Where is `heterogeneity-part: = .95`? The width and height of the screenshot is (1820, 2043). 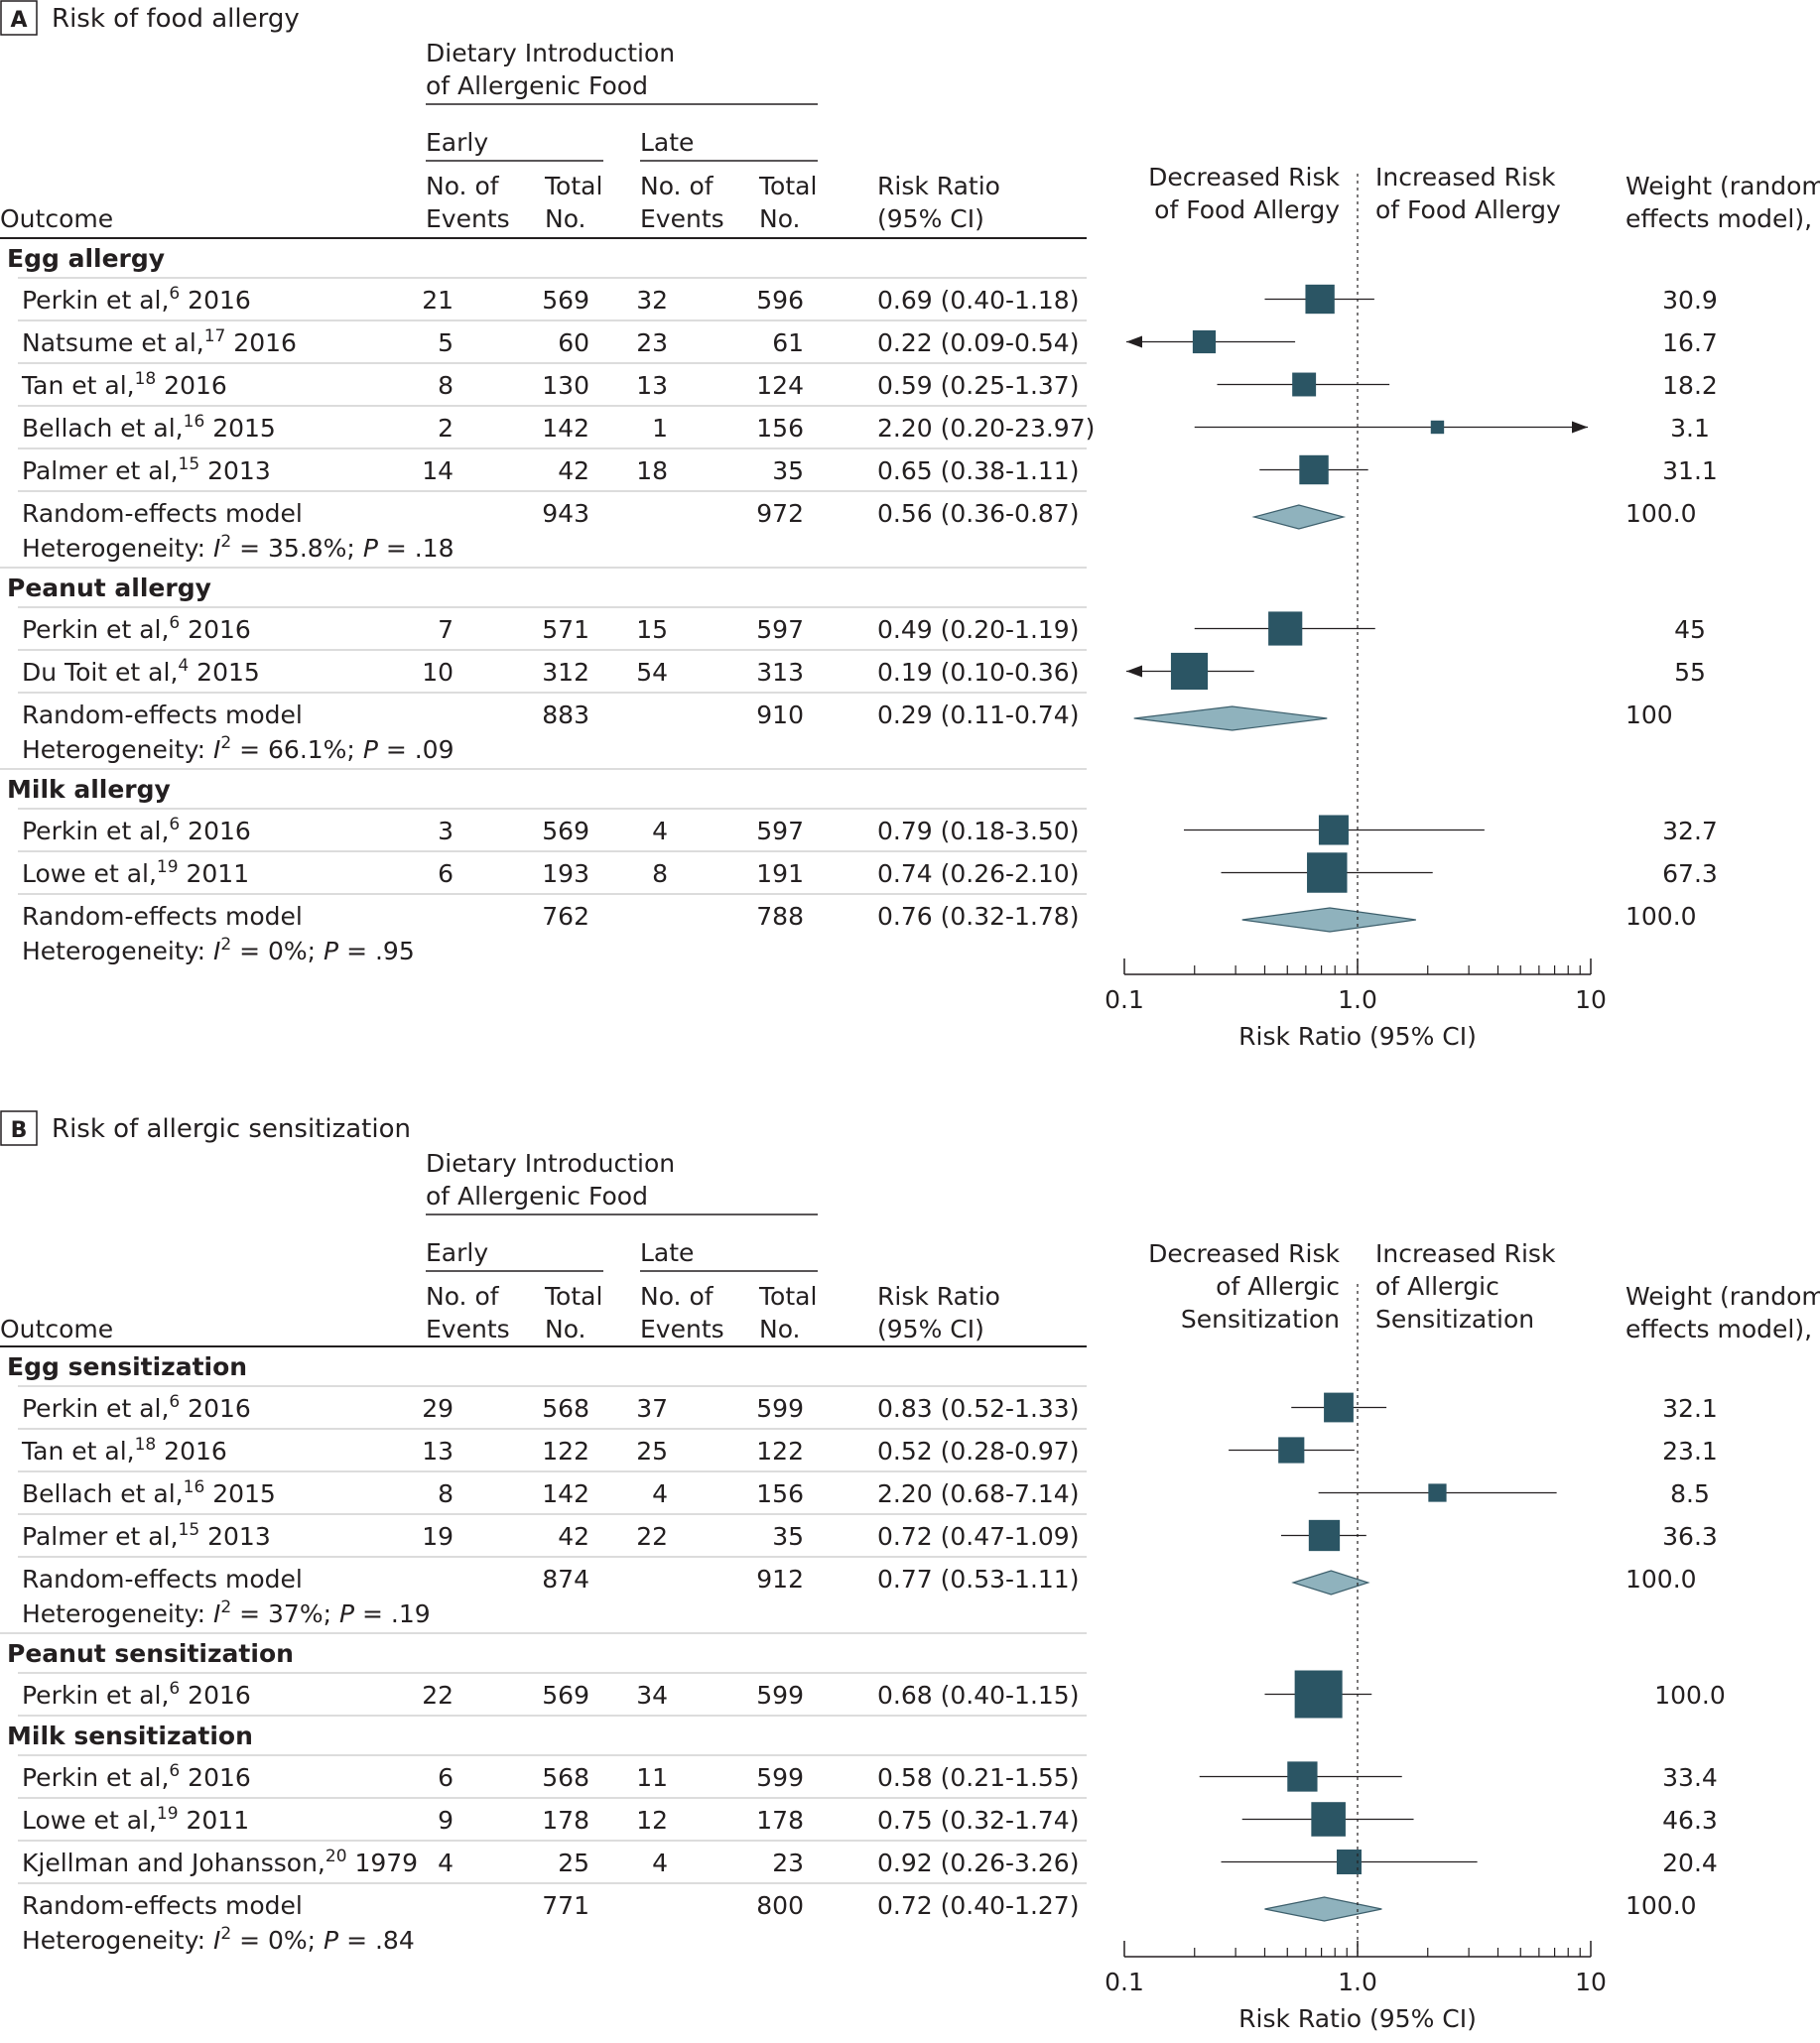 heterogeneity-part: = .95 is located at coordinates (376, 951).